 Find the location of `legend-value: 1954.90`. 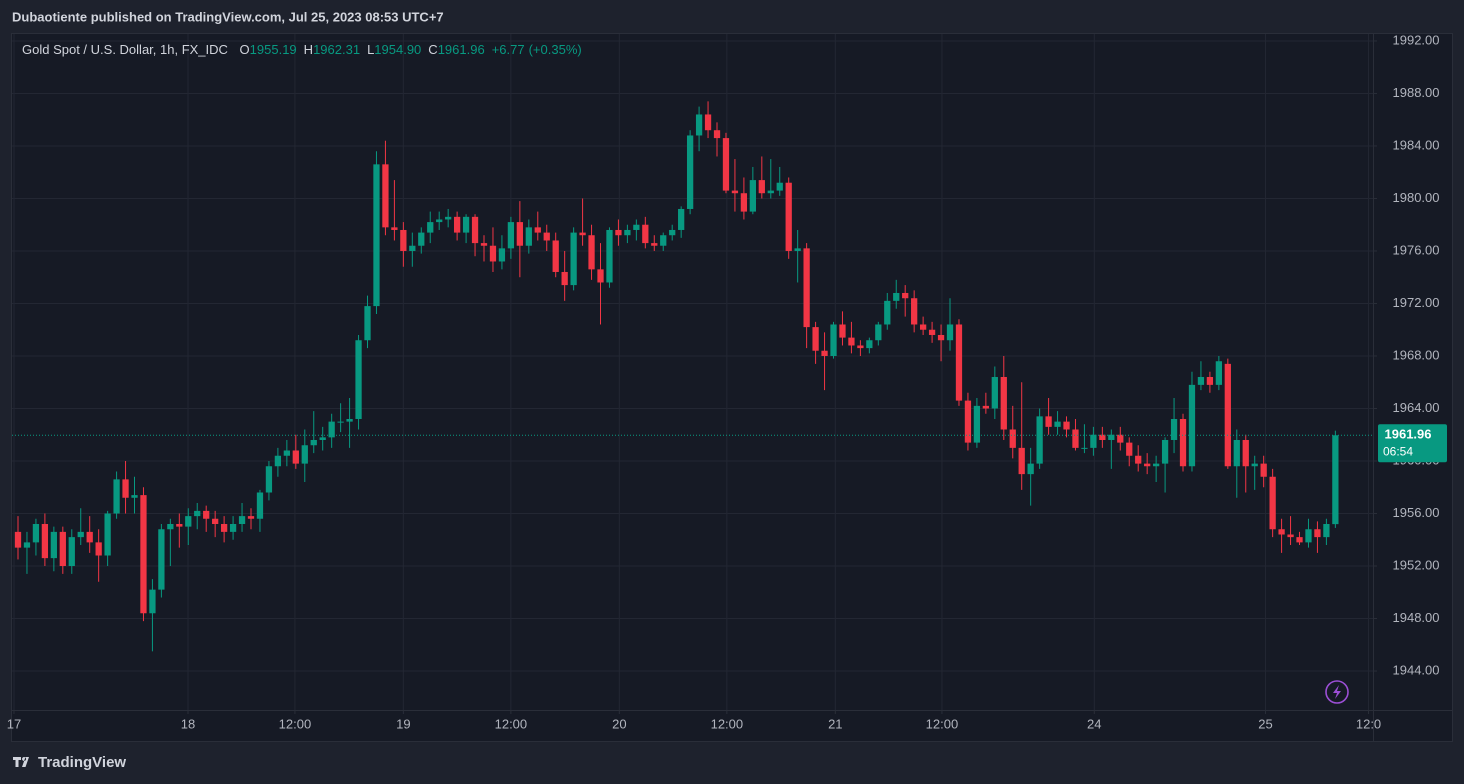

legend-value: 1954.90 is located at coordinates (397, 49).